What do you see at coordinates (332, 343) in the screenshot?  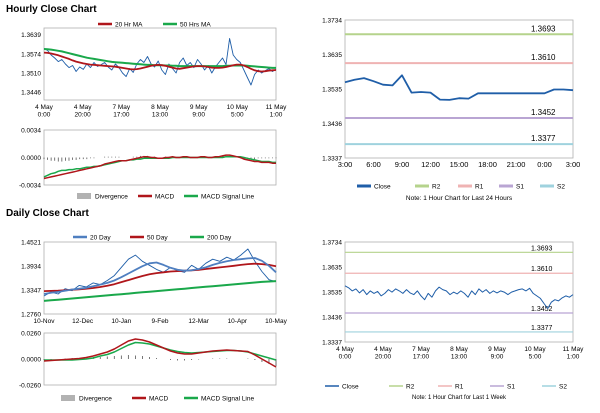 I see `daily-week-y-tick-label: 1.3337` at bounding box center [332, 343].